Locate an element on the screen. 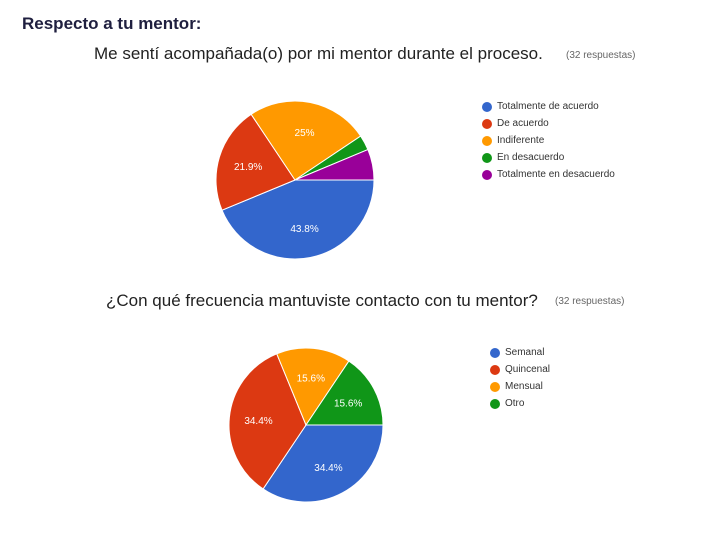  legend-label: Otro is located at coordinates (515, 403).